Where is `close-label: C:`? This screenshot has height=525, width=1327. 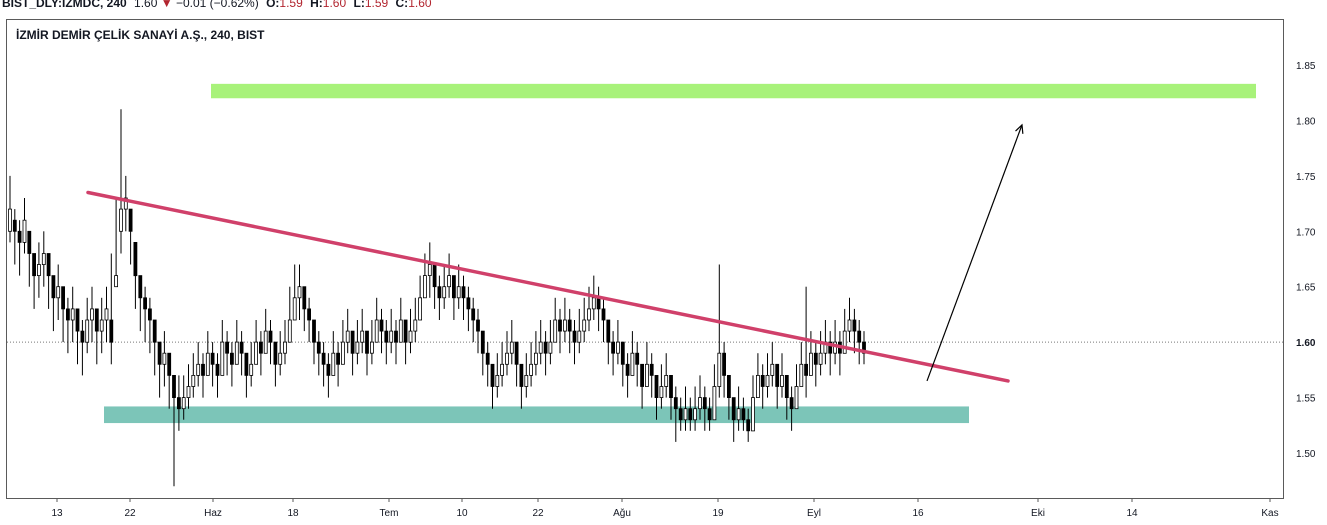
close-label: C: is located at coordinates (402, 5).